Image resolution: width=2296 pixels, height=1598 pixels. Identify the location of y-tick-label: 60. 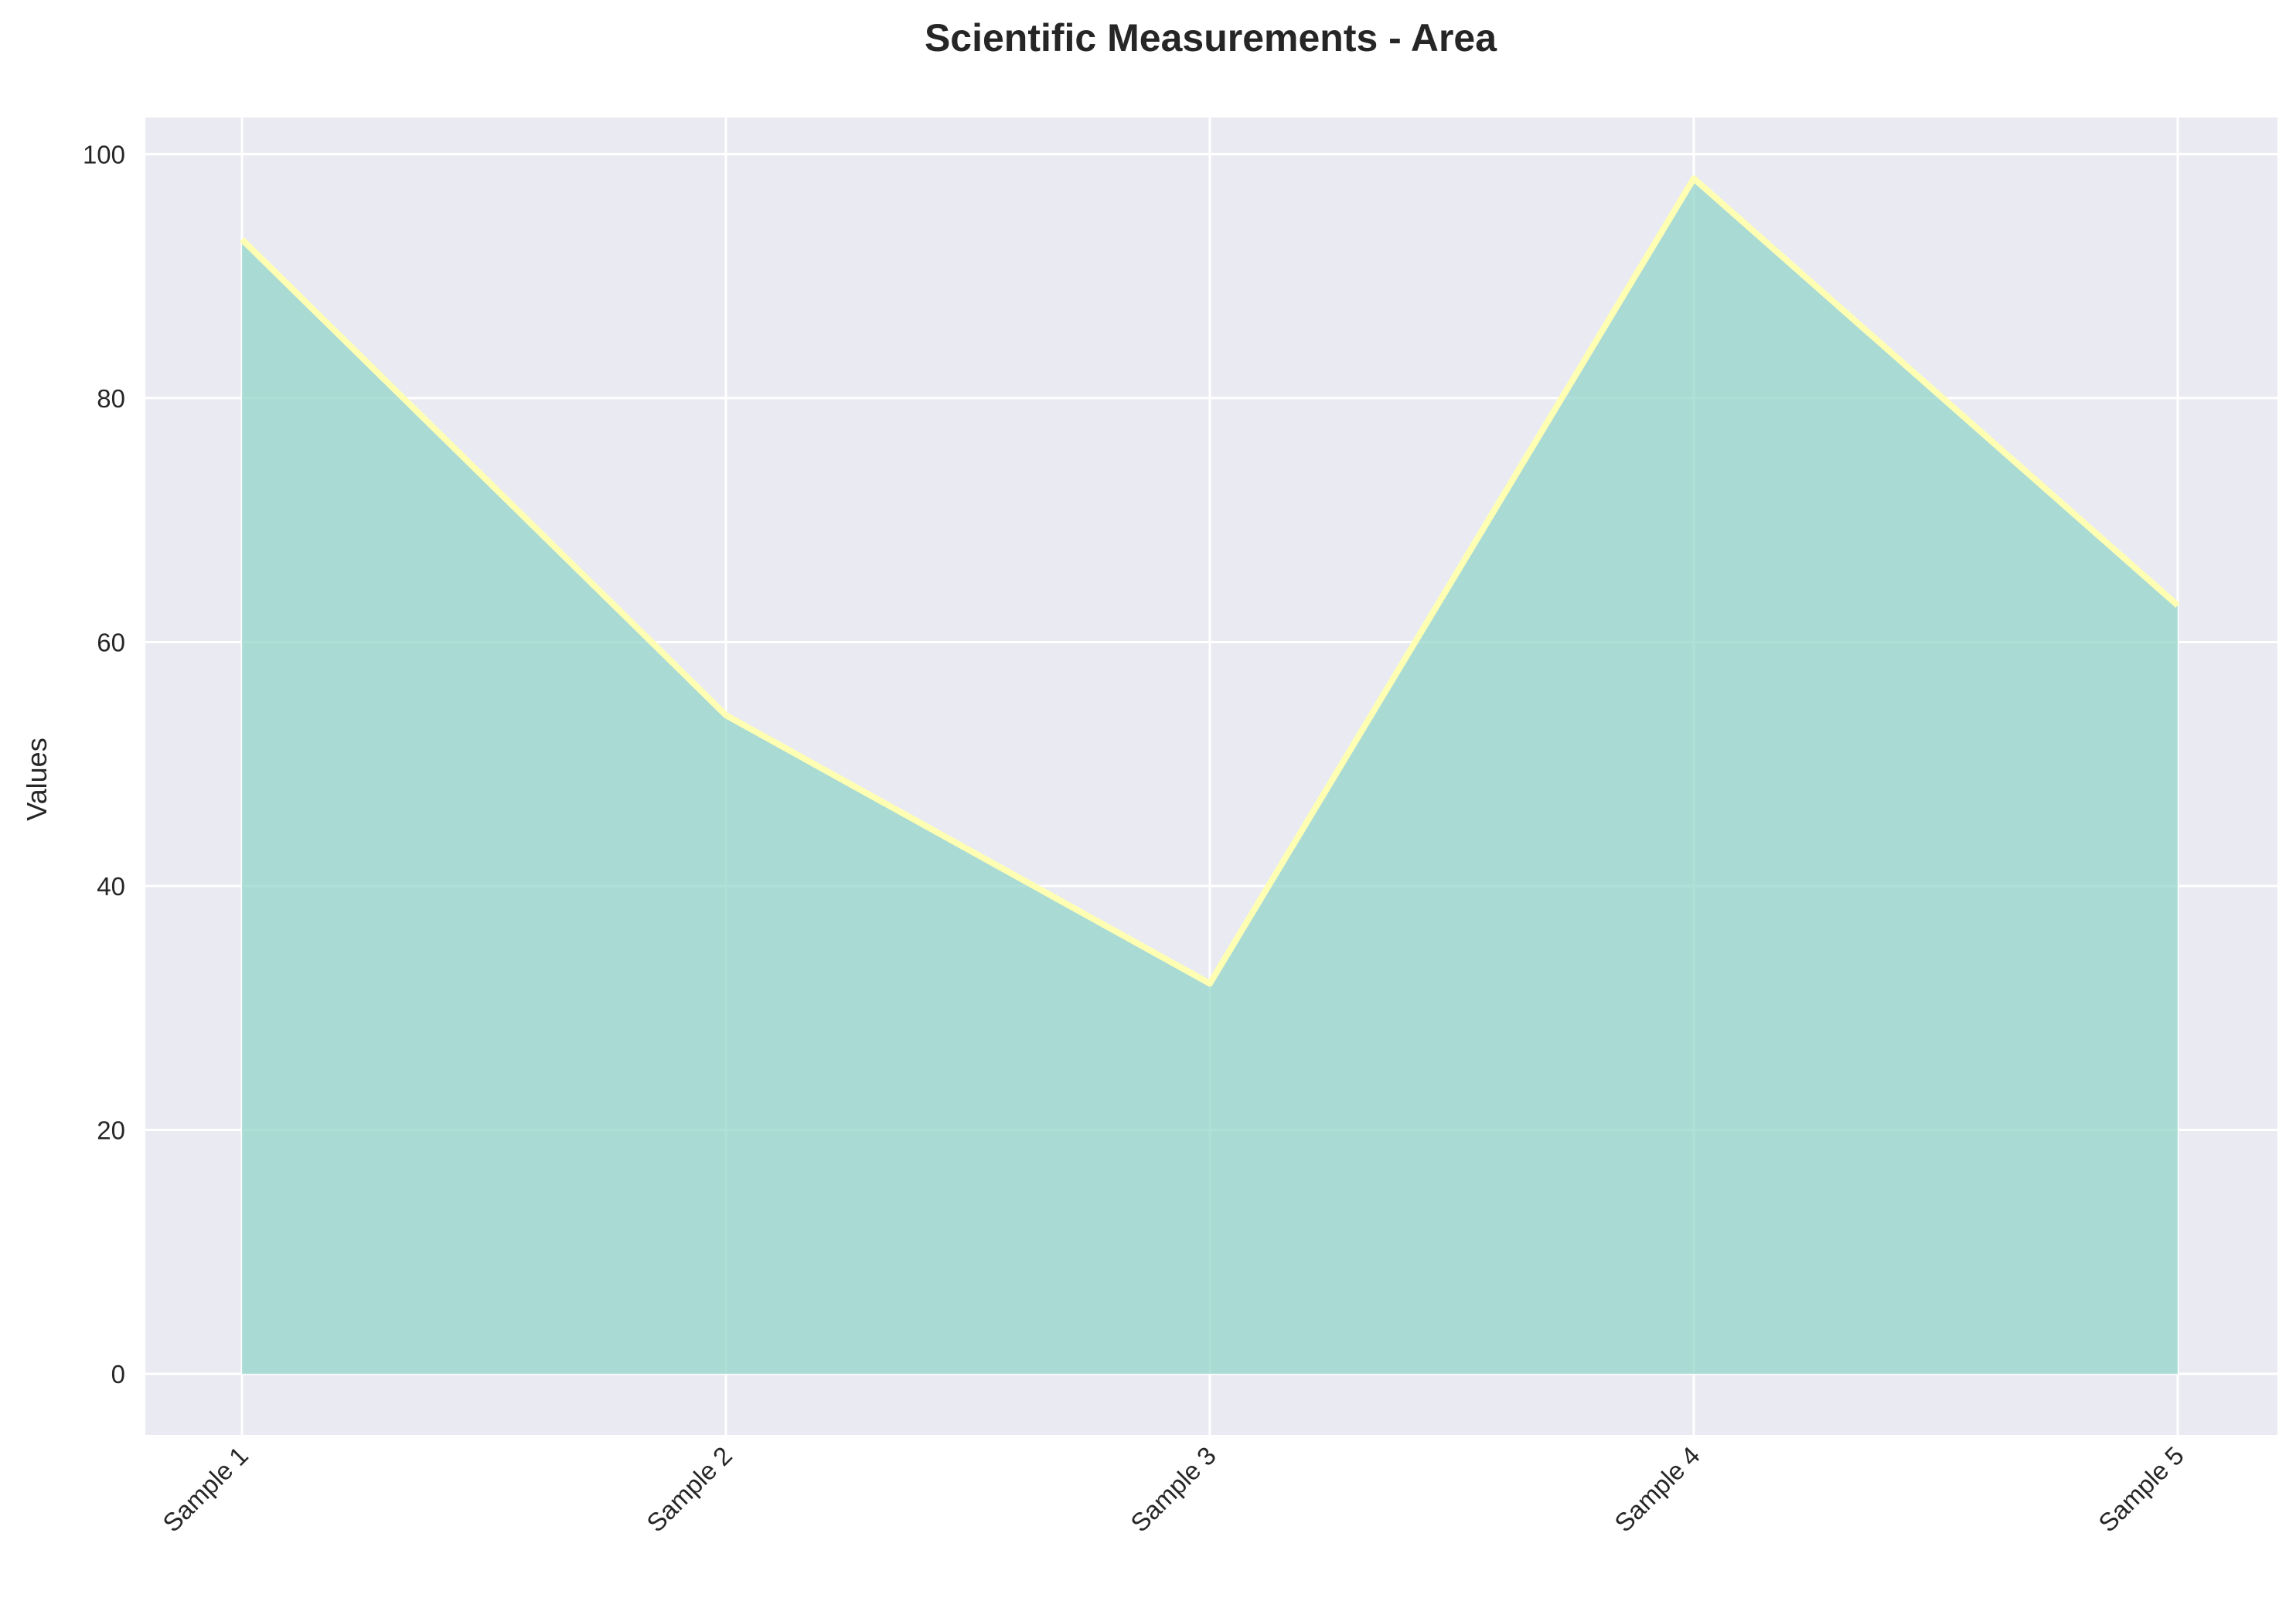
(111, 642).